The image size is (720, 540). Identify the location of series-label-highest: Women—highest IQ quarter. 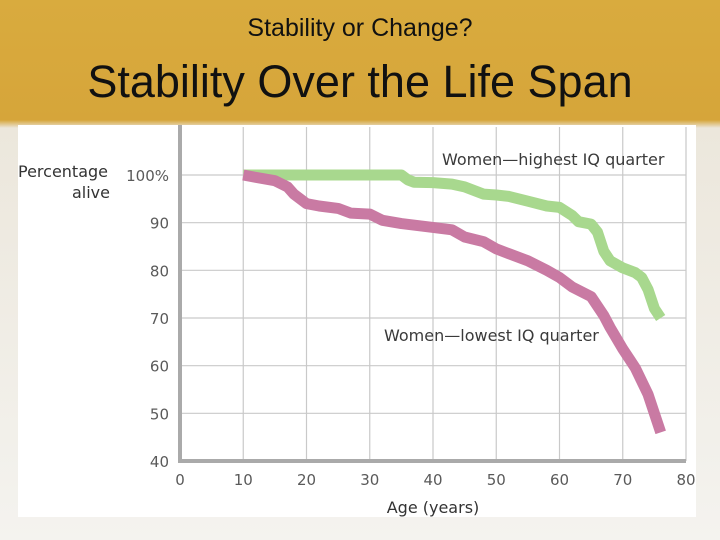
(553, 159).